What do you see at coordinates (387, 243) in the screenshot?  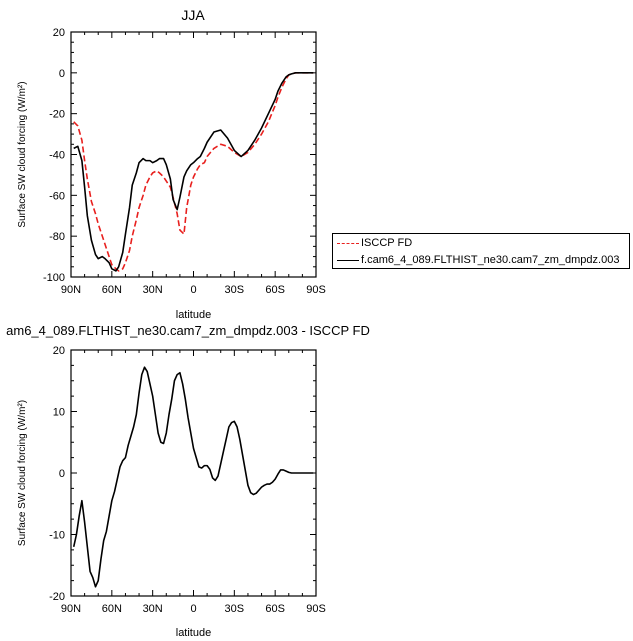 I see `legend-label-isccp: ISCCP FD` at bounding box center [387, 243].